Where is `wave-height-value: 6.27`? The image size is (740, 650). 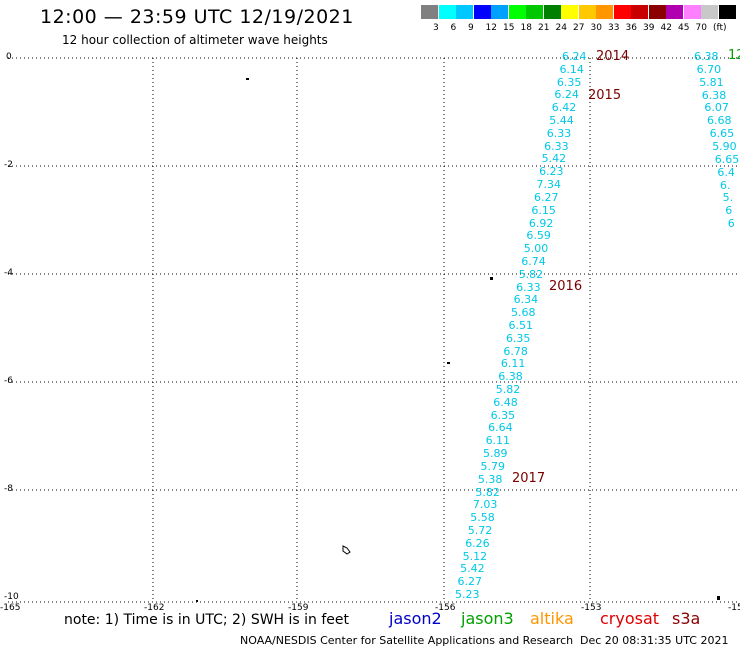 wave-height-value: 6.27 is located at coordinates (546, 197).